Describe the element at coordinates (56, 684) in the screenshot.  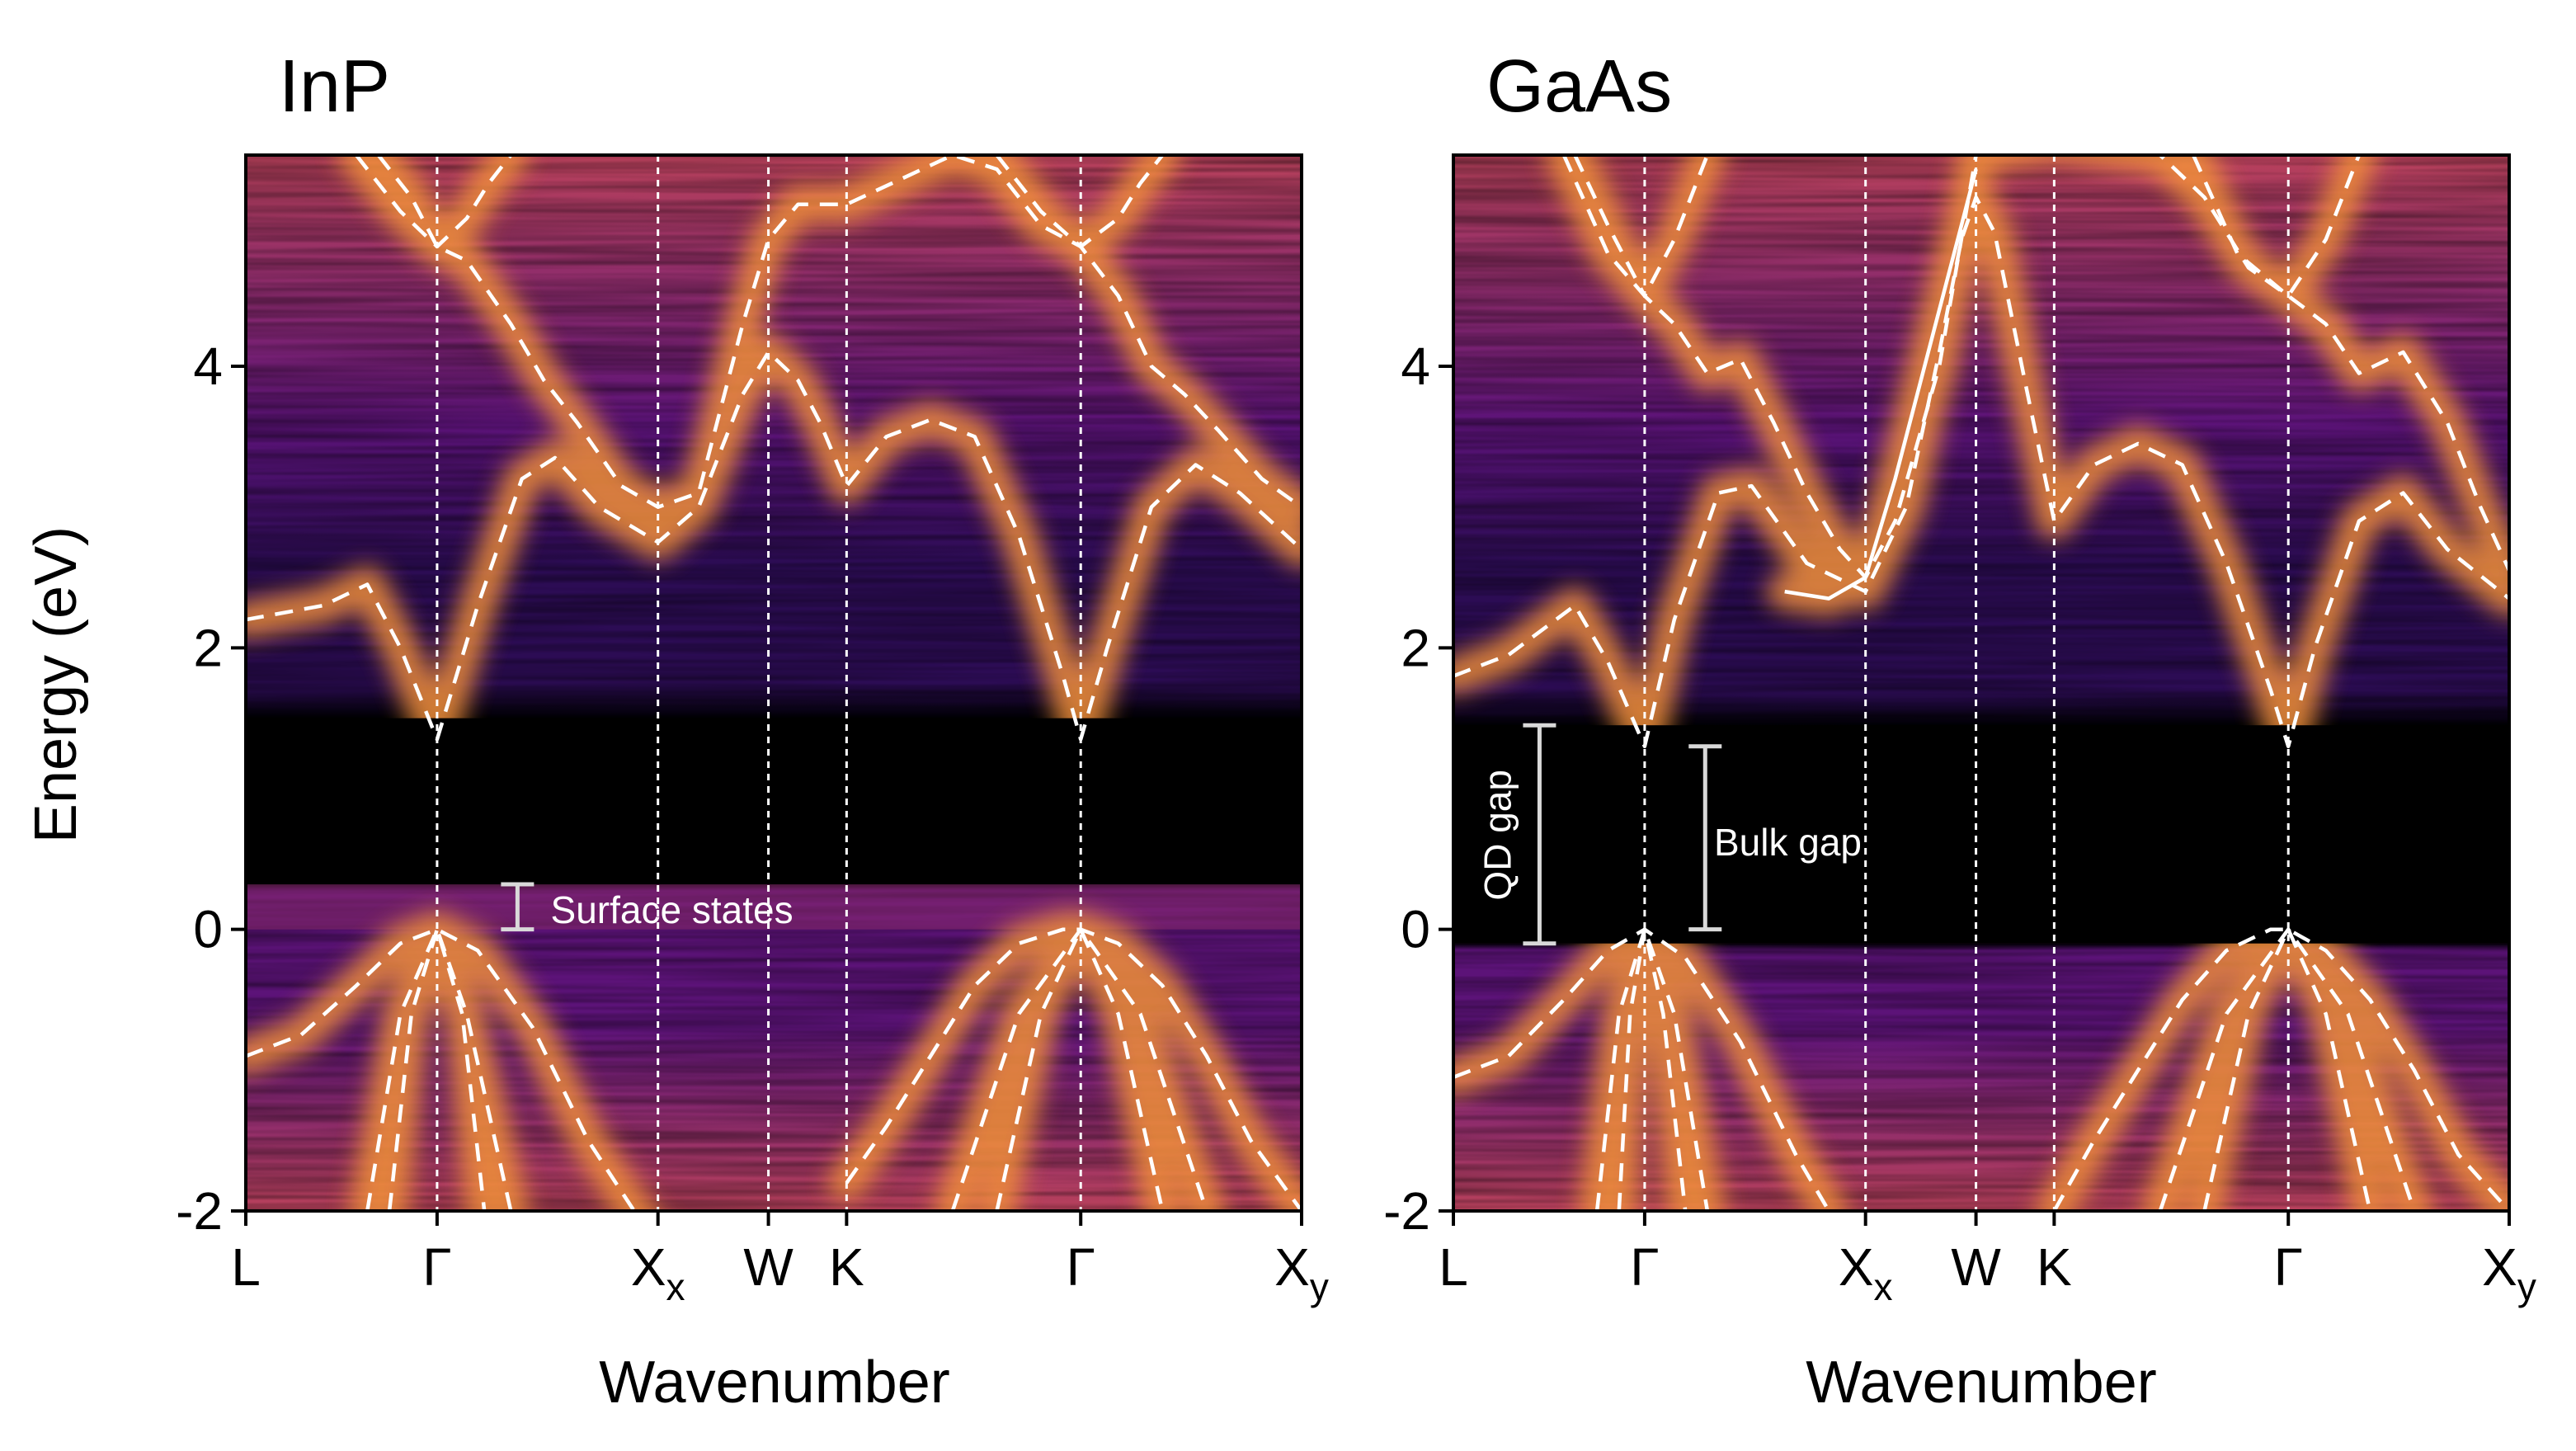
I see `y-axis-title: Energy (eV)` at that location.